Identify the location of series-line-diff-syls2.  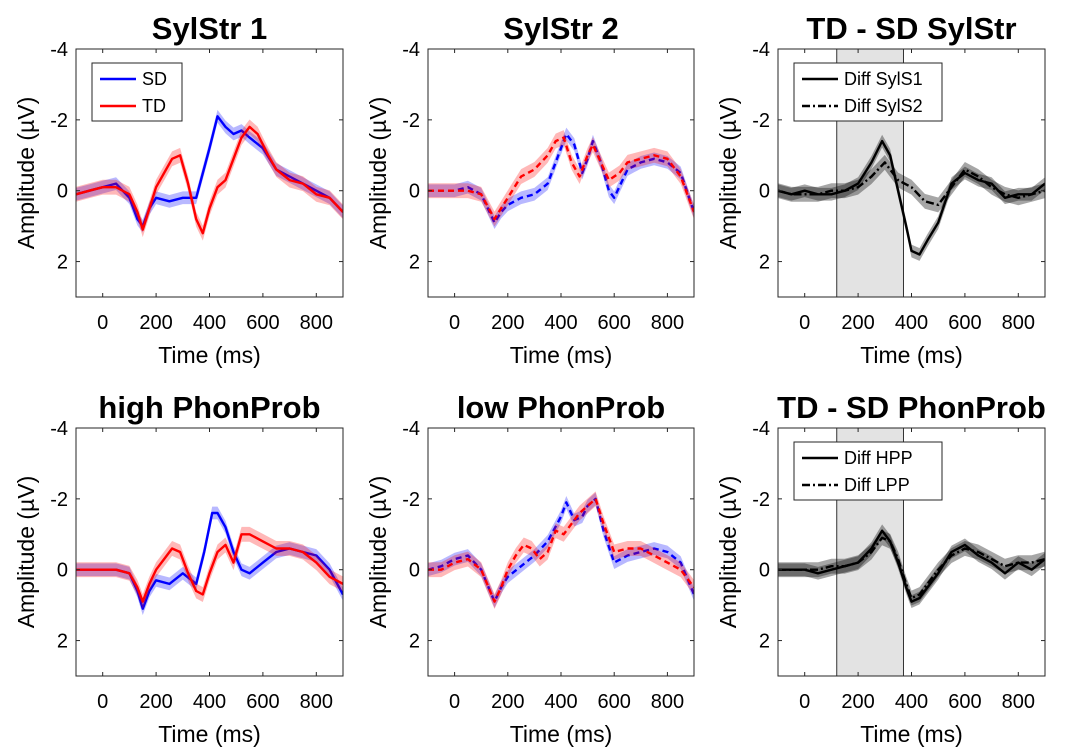
(911, 184).